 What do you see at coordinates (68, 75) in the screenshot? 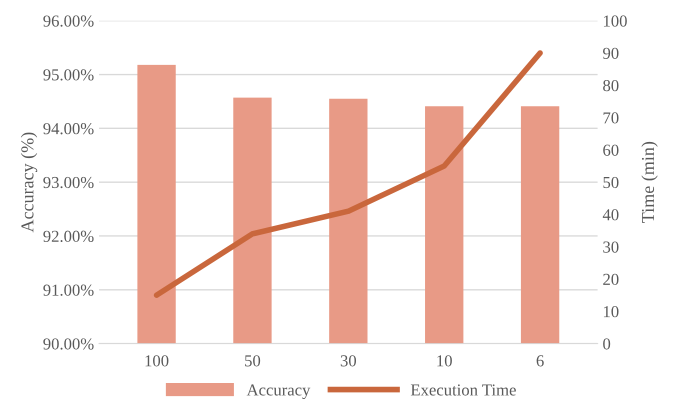
I see `y-tick-label: 95.00%` at bounding box center [68, 75].